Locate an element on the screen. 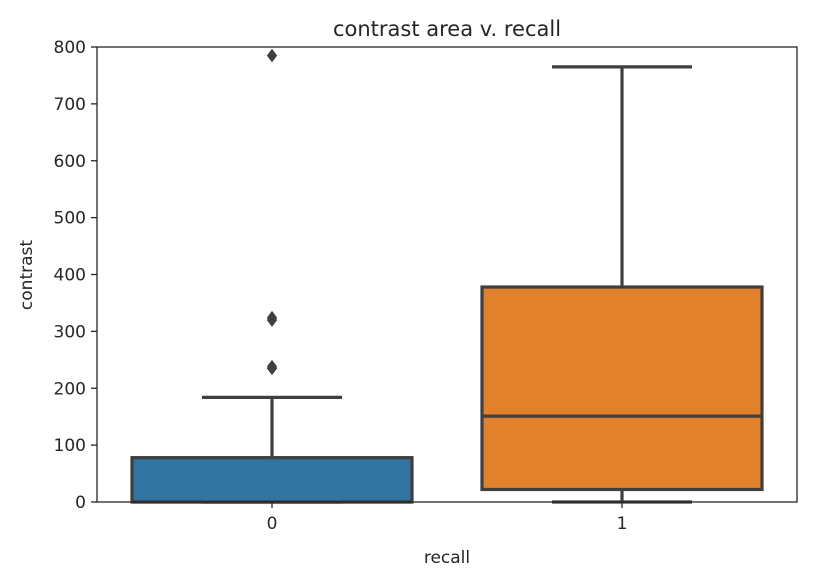 This screenshot has width=816, height=584. y-tick-label: 0 is located at coordinates (80, 503).